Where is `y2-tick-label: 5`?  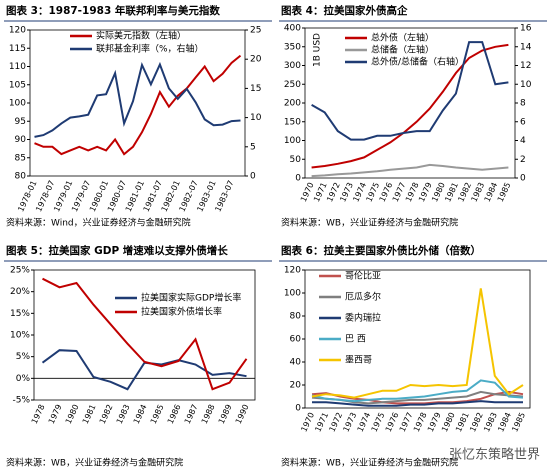
y2-tick-label: 5 is located at coordinates (253, 147).